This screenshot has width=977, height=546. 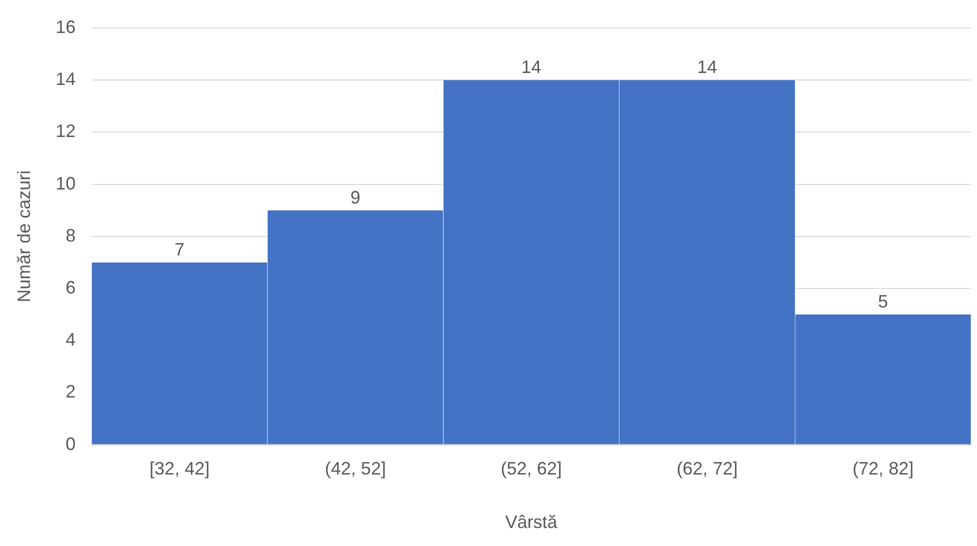 I want to click on x-tick-label: (62, 72], so click(x=707, y=468).